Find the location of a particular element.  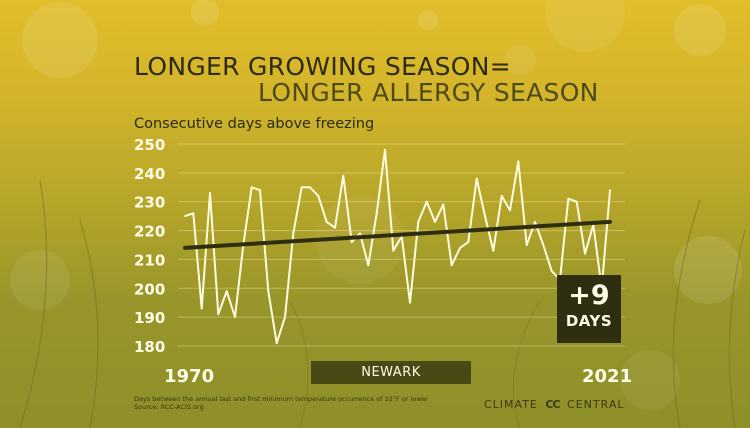

climate-central-logo: CLIMATE CC CENTRAL is located at coordinates (554, 404).